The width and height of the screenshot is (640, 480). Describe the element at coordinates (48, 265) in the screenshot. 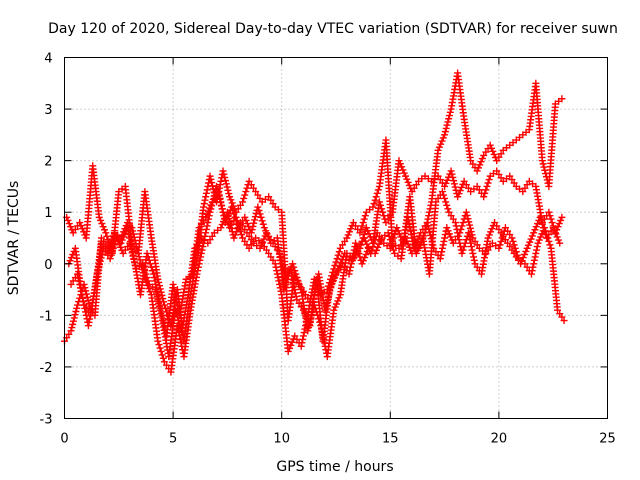

I see `y-tick-label: 0` at that location.